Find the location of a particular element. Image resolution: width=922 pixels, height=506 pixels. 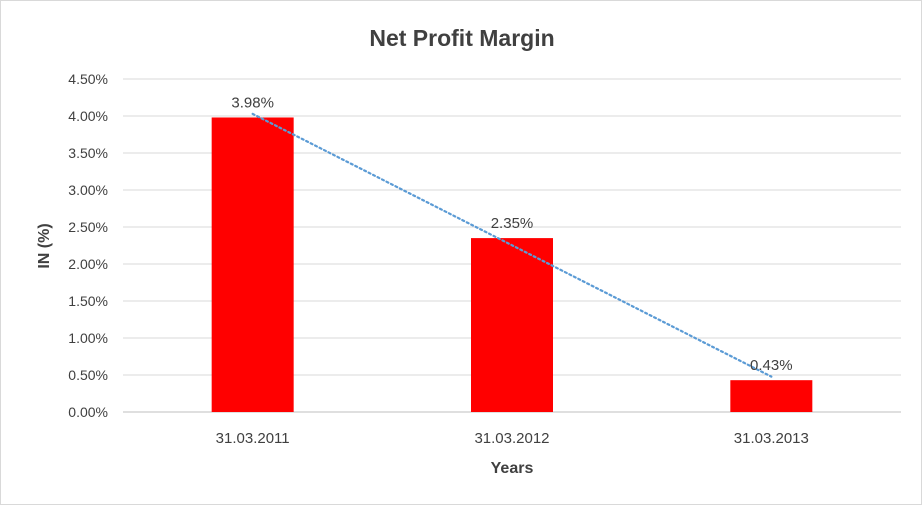

y-tick-label: 0.00% is located at coordinates (88, 412).